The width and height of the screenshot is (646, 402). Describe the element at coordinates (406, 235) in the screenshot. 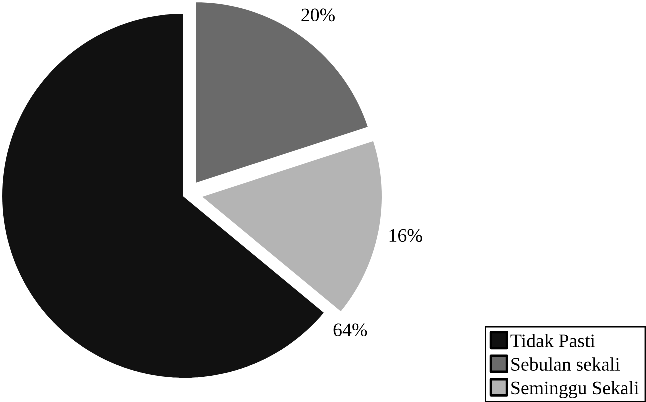

I see `data-label: 16%` at that location.